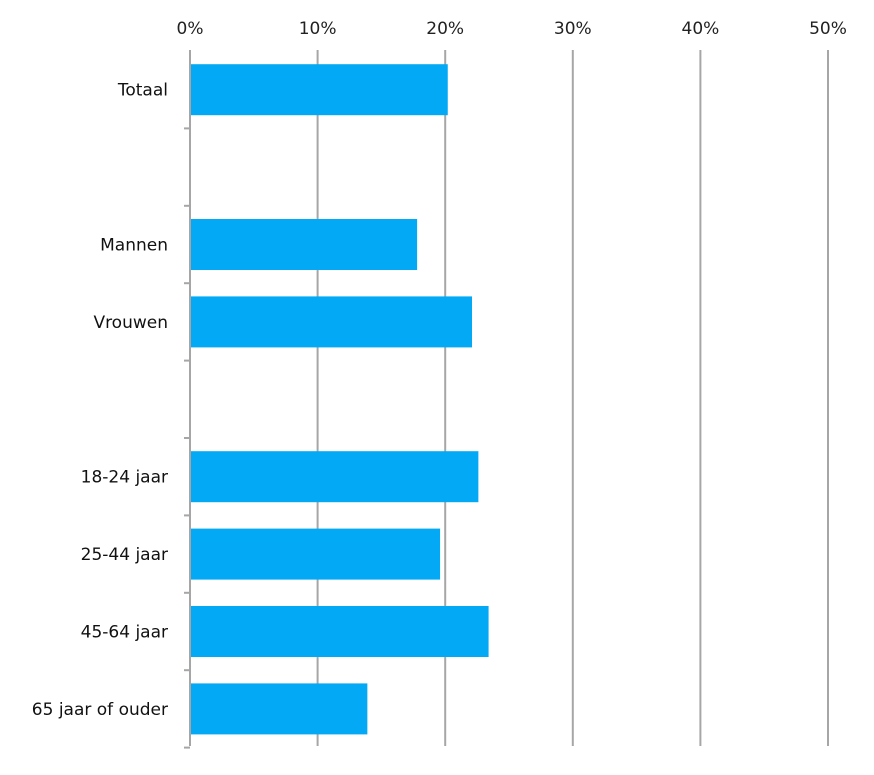  I want to click on category-label: Vrouwen, so click(130, 323).